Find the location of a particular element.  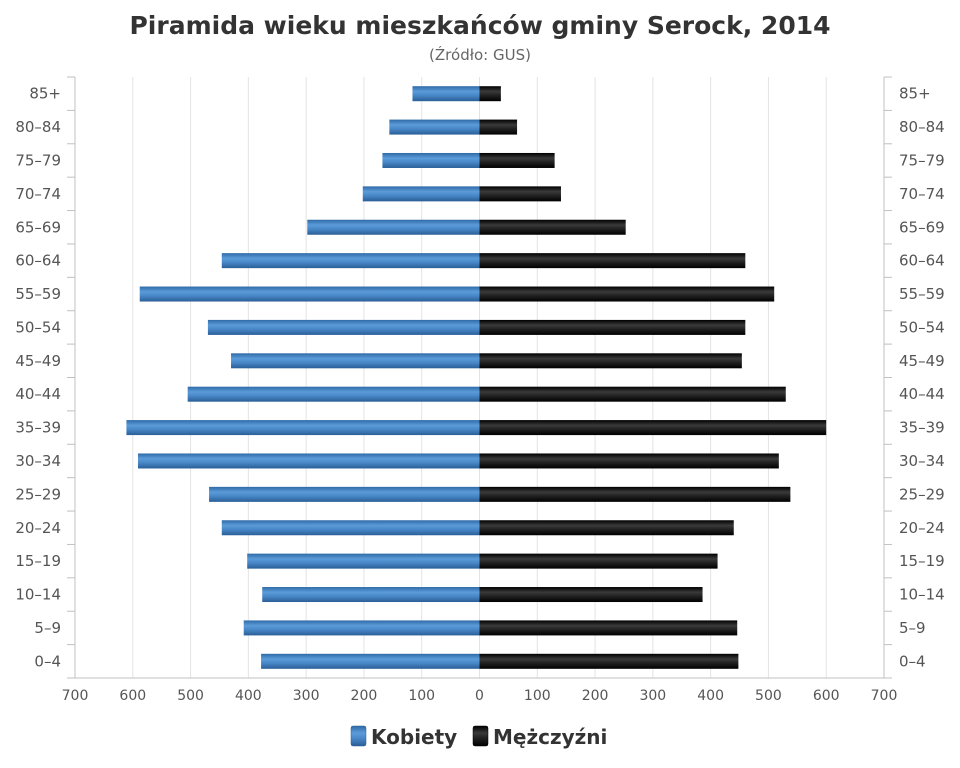

category-label-left: 65–69 is located at coordinates (38, 227).